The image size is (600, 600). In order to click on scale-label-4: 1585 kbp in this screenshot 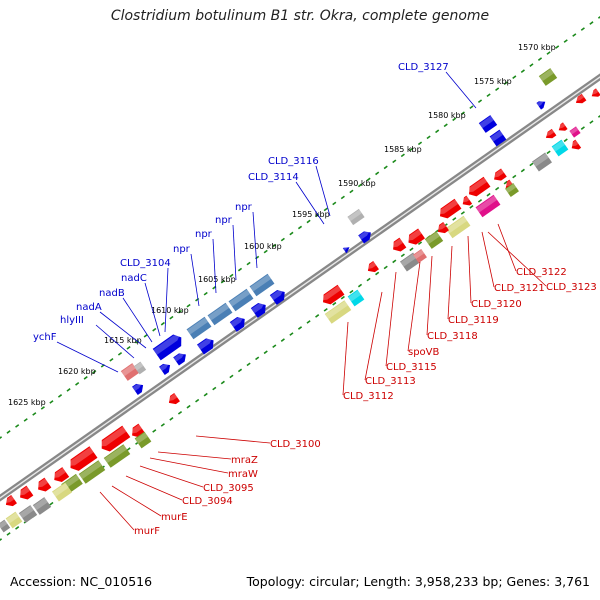, I will do `click(403, 149)`.